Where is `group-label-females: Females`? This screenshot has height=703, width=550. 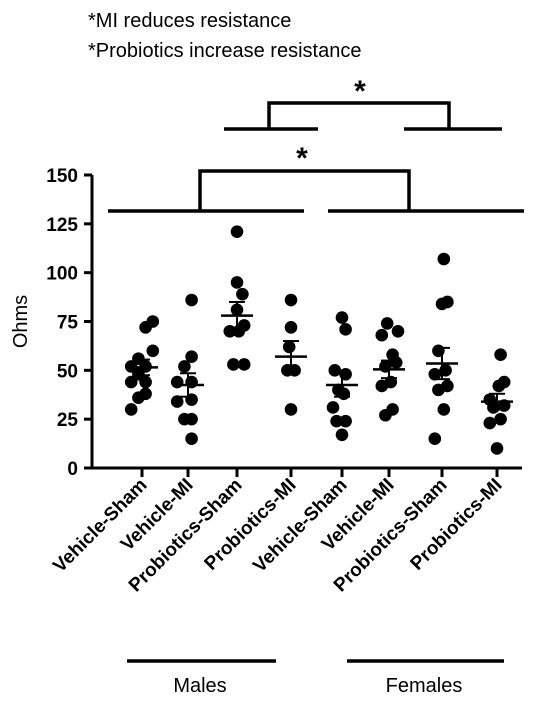
group-label-females: Females is located at coordinates (424, 686).